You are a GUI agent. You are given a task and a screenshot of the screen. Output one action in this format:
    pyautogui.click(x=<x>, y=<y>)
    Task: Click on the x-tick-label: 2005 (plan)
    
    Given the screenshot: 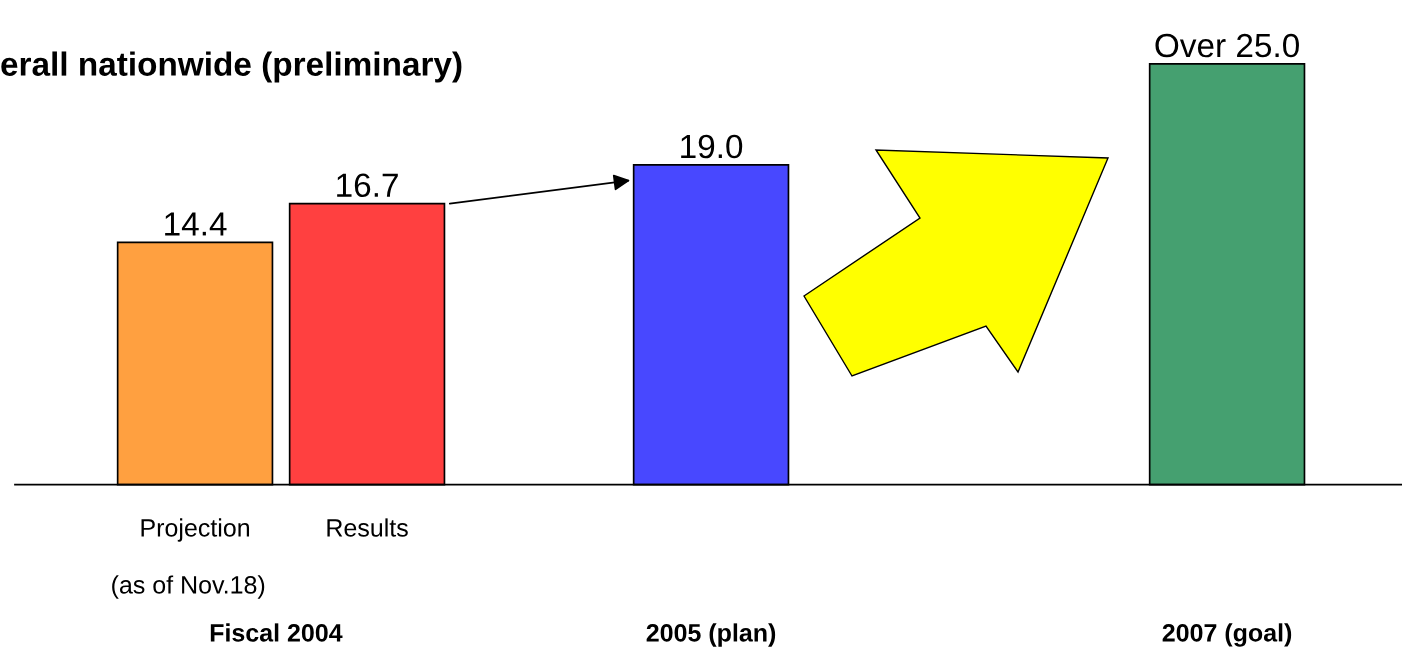 What is the action you would take?
    pyautogui.click(x=711, y=635)
    